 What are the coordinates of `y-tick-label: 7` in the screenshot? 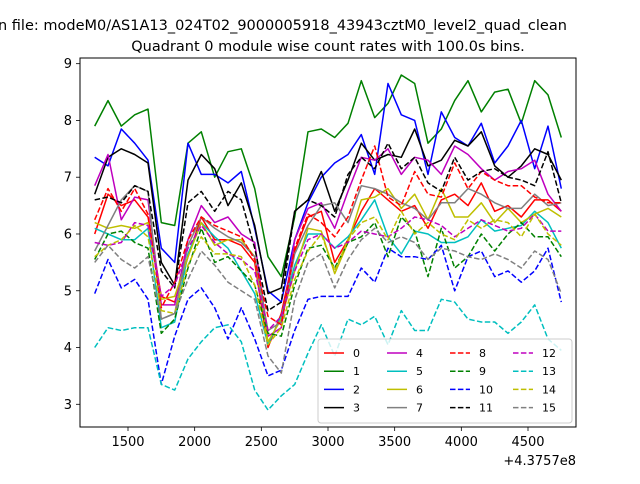 It's located at (68, 178).